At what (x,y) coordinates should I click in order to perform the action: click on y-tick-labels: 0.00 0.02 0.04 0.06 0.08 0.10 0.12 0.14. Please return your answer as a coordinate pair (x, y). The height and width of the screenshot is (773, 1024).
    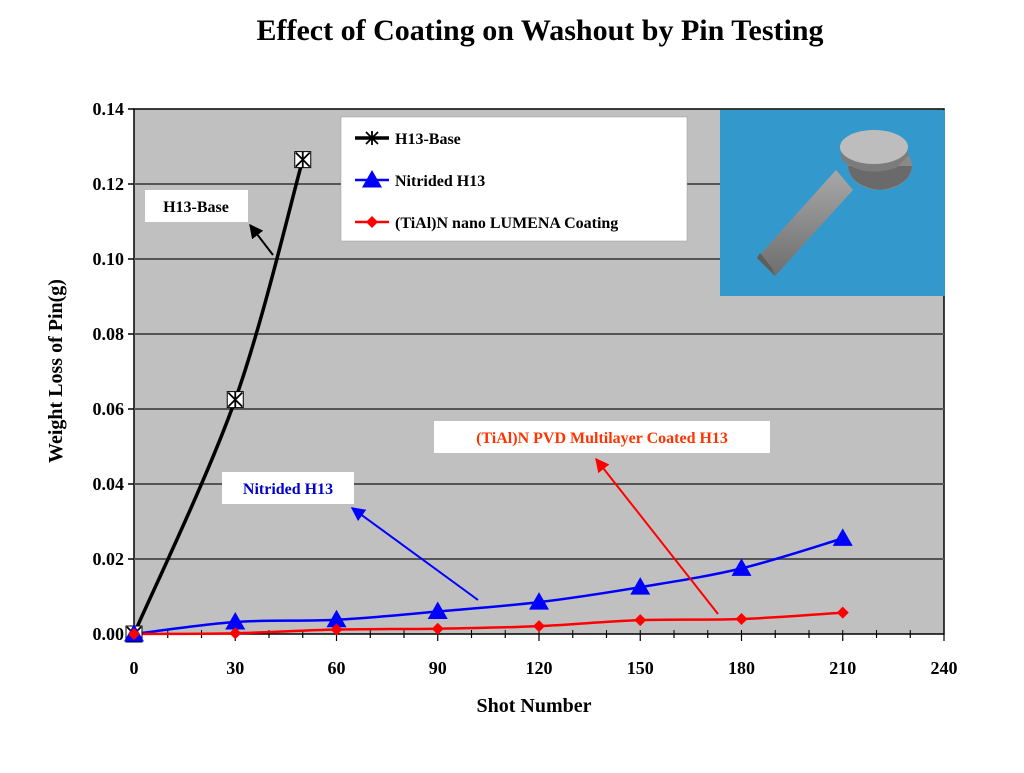
    Looking at the image, I should click on (109, 371).